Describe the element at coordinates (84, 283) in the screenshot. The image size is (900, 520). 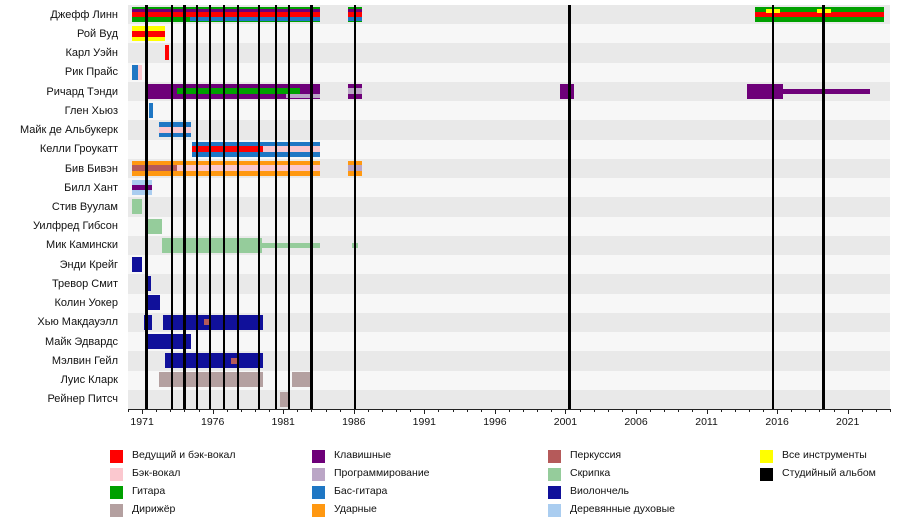
I see `y-axis-label: Тревор Смит` at that location.